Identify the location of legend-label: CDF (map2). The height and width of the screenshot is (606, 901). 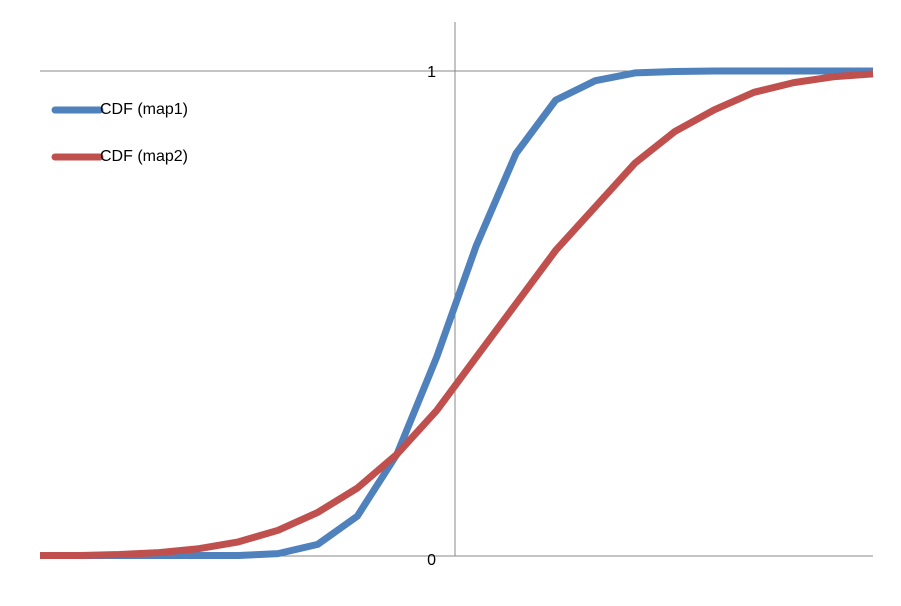
(144, 156).